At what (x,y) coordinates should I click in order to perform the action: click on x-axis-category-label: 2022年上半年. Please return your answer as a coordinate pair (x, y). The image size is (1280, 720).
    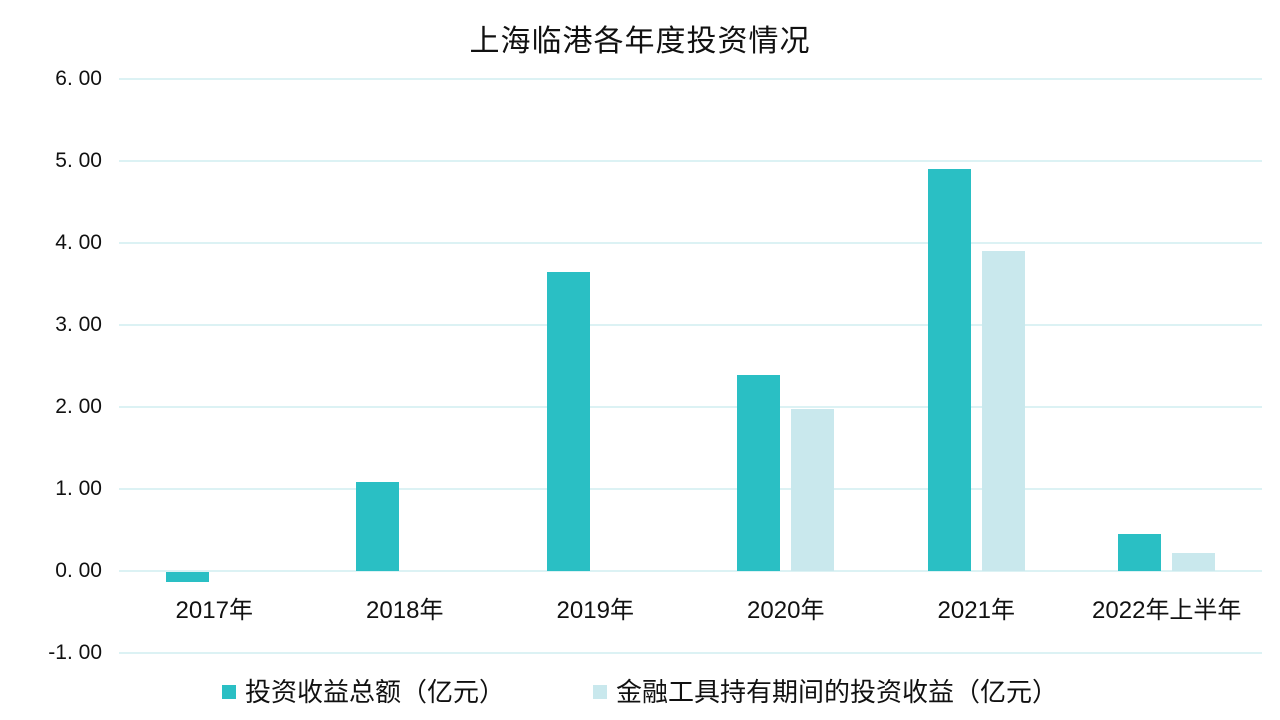
    Looking at the image, I should click on (1167, 610).